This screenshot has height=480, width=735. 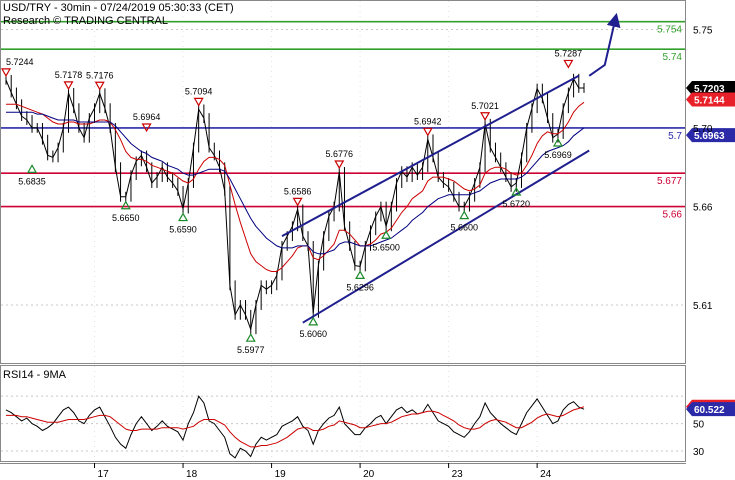 I want to click on swing-high-label: 5.7094, so click(x=199, y=91).